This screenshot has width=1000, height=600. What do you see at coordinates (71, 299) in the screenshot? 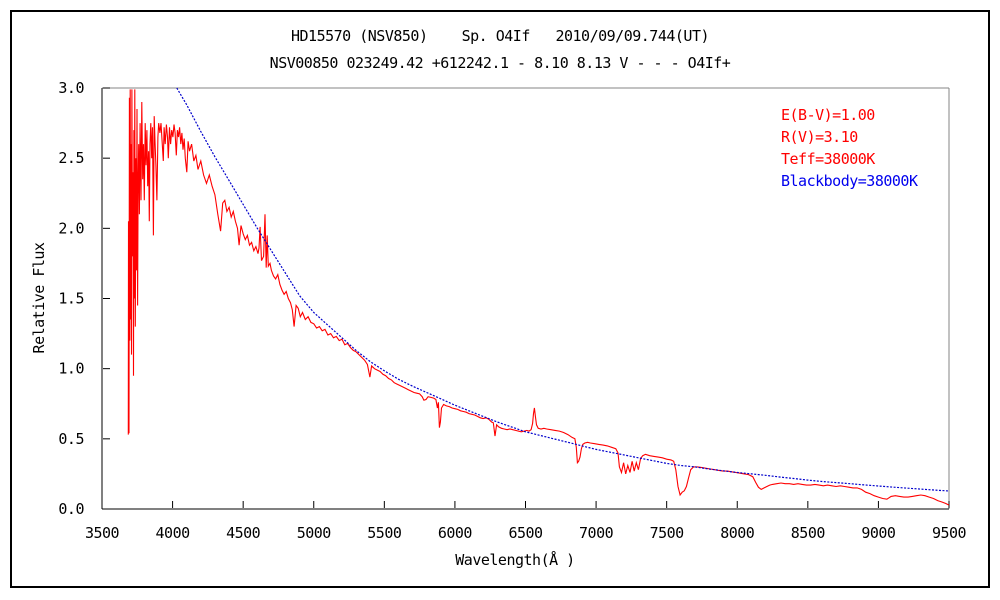
I see `y-tick-label: 1.5` at bounding box center [71, 299].